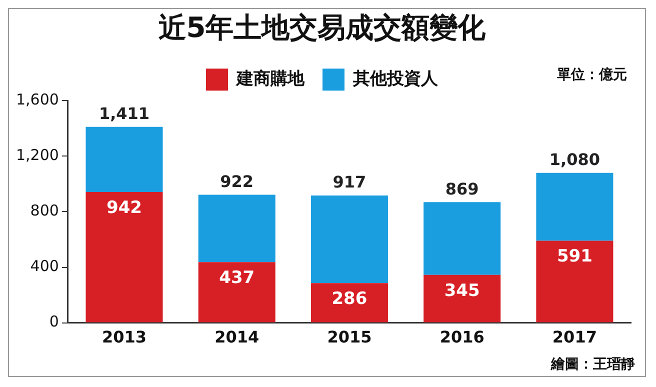  Describe the element at coordinates (124, 337) in the screenshot. I see `x-tick-label: 2013` at that location.